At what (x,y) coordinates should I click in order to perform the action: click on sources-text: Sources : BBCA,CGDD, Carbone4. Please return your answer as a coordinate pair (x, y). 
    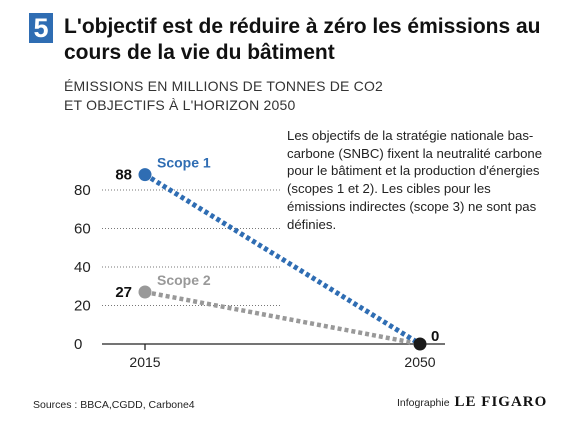
    Looking at the image, I should click on (114, 405).